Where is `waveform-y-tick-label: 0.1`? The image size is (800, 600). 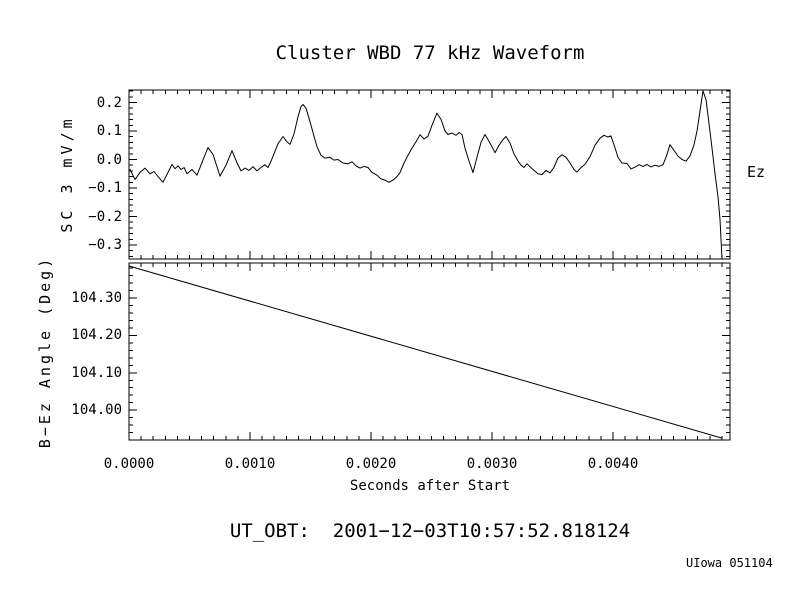 waveform-y-tick-label: 0.1 is located at coordinates (109, 131).